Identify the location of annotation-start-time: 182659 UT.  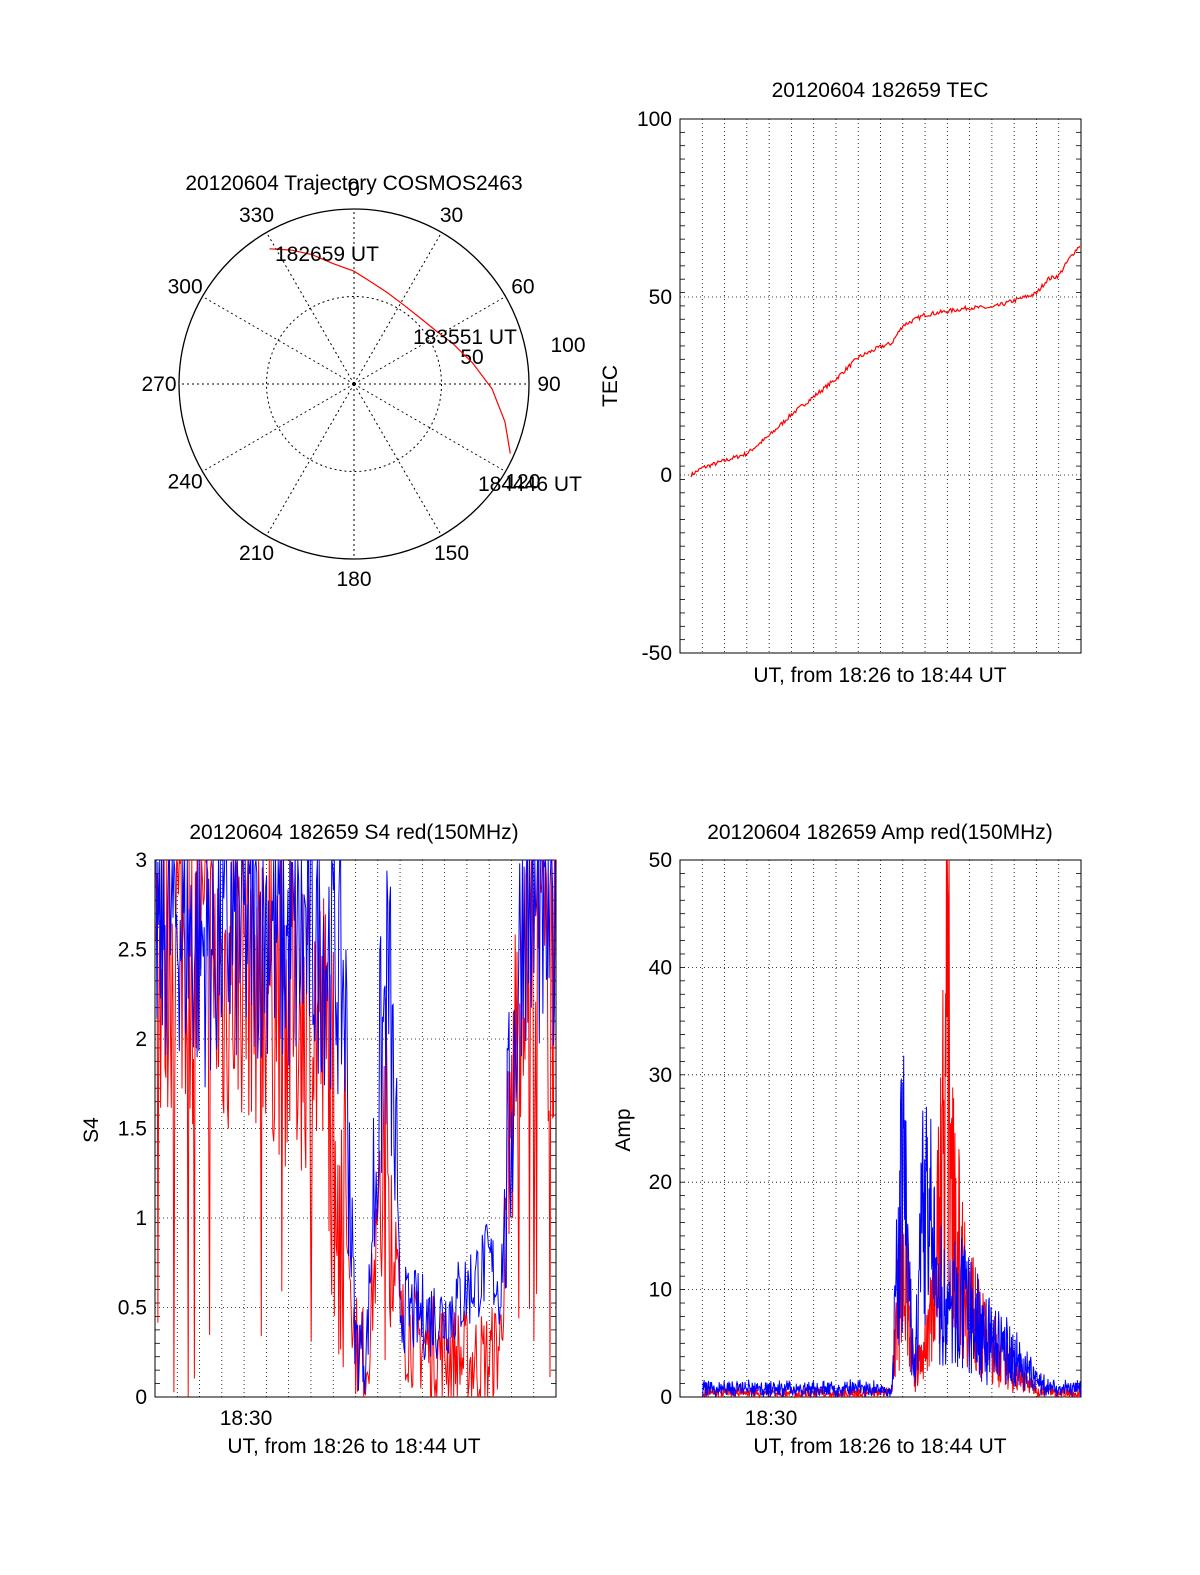
(327, 254).